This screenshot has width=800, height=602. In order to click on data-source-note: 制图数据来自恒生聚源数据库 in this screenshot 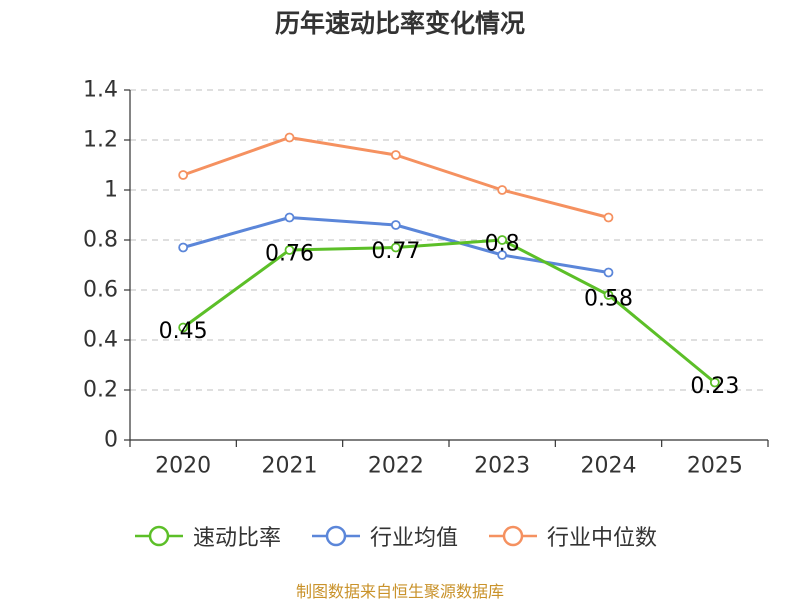, I will do `click(399, 591)`.